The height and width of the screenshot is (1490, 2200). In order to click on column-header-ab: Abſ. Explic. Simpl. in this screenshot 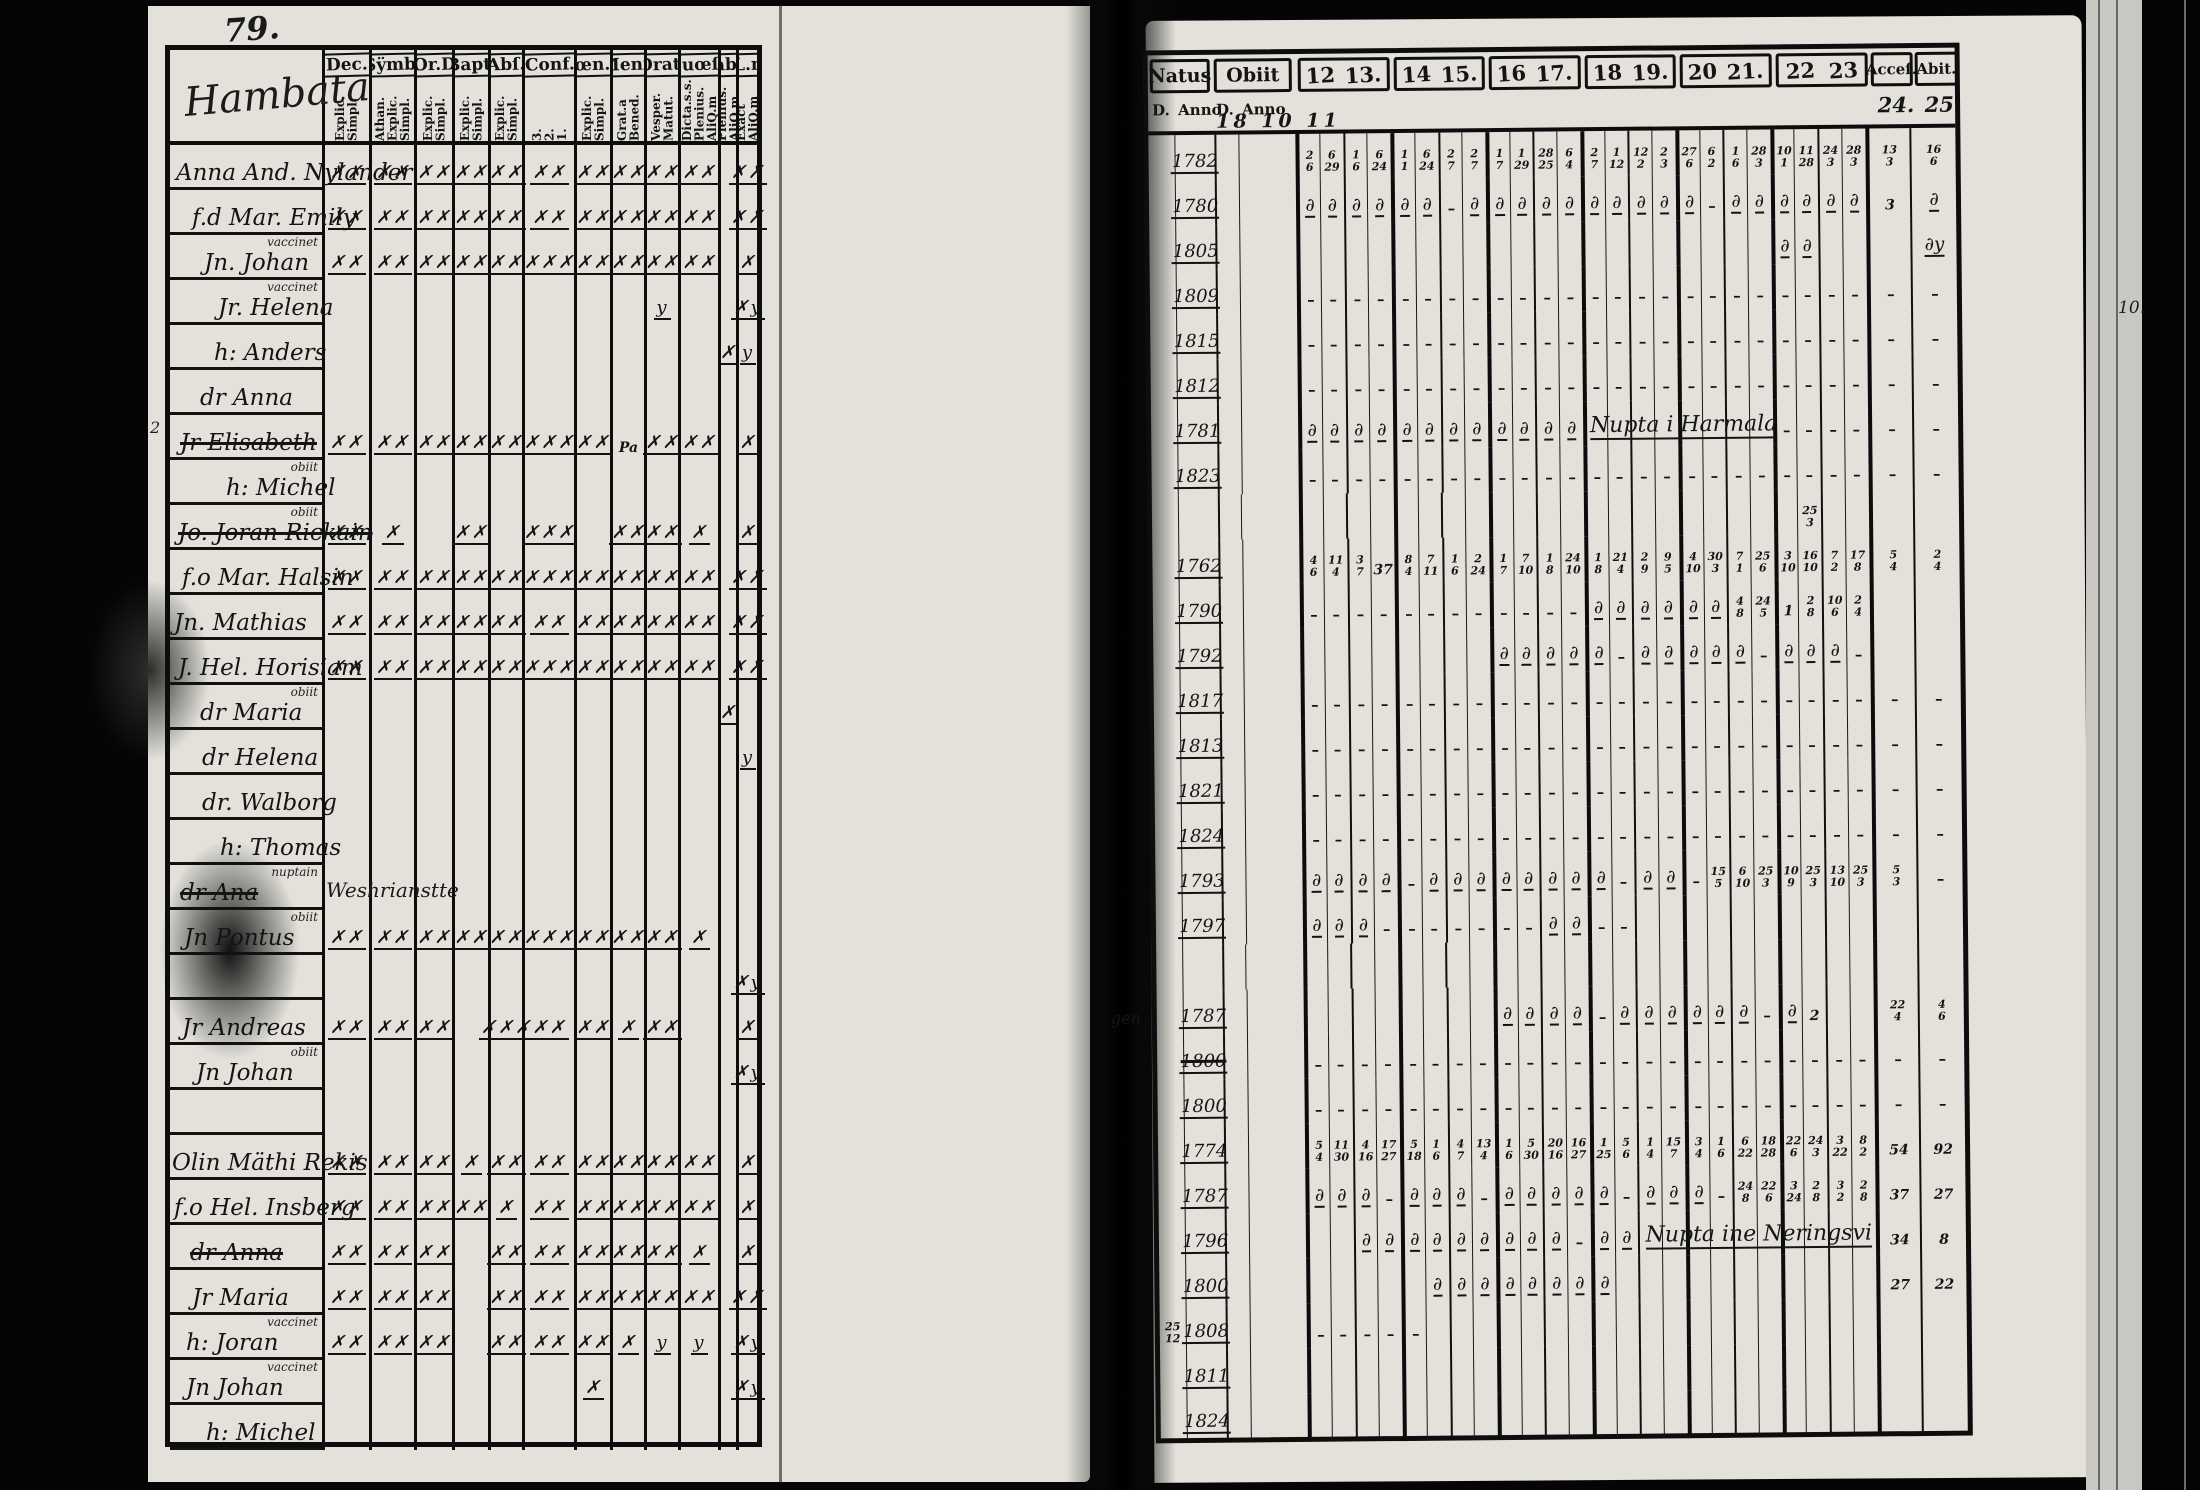, I will do `click(505, 95)`.